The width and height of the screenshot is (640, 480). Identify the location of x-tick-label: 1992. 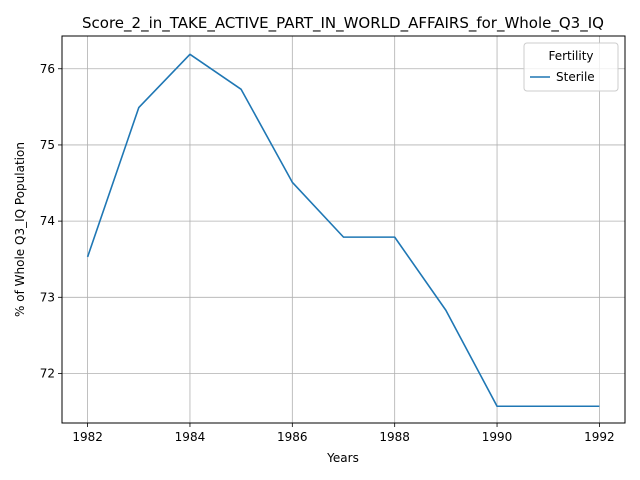
(599, 437).